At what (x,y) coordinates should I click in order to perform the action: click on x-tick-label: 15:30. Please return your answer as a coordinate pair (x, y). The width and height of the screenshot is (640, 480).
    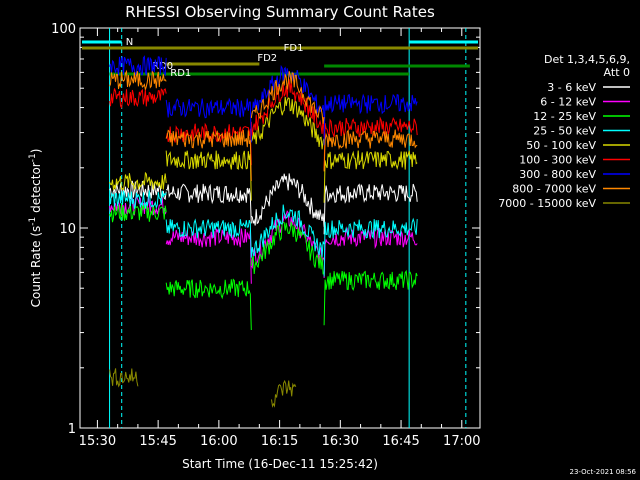
    Looking at the image, I should click on (97, 441).